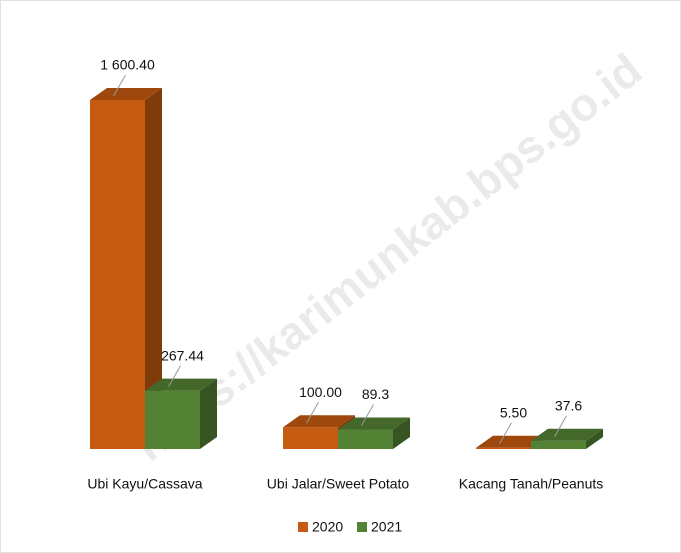 The width and height of the screenshot is (681, 553). What do you see at coordinates (182, 355) in the screenshot?
I see `value-label: 267.44` at bounding box center [182, 355].